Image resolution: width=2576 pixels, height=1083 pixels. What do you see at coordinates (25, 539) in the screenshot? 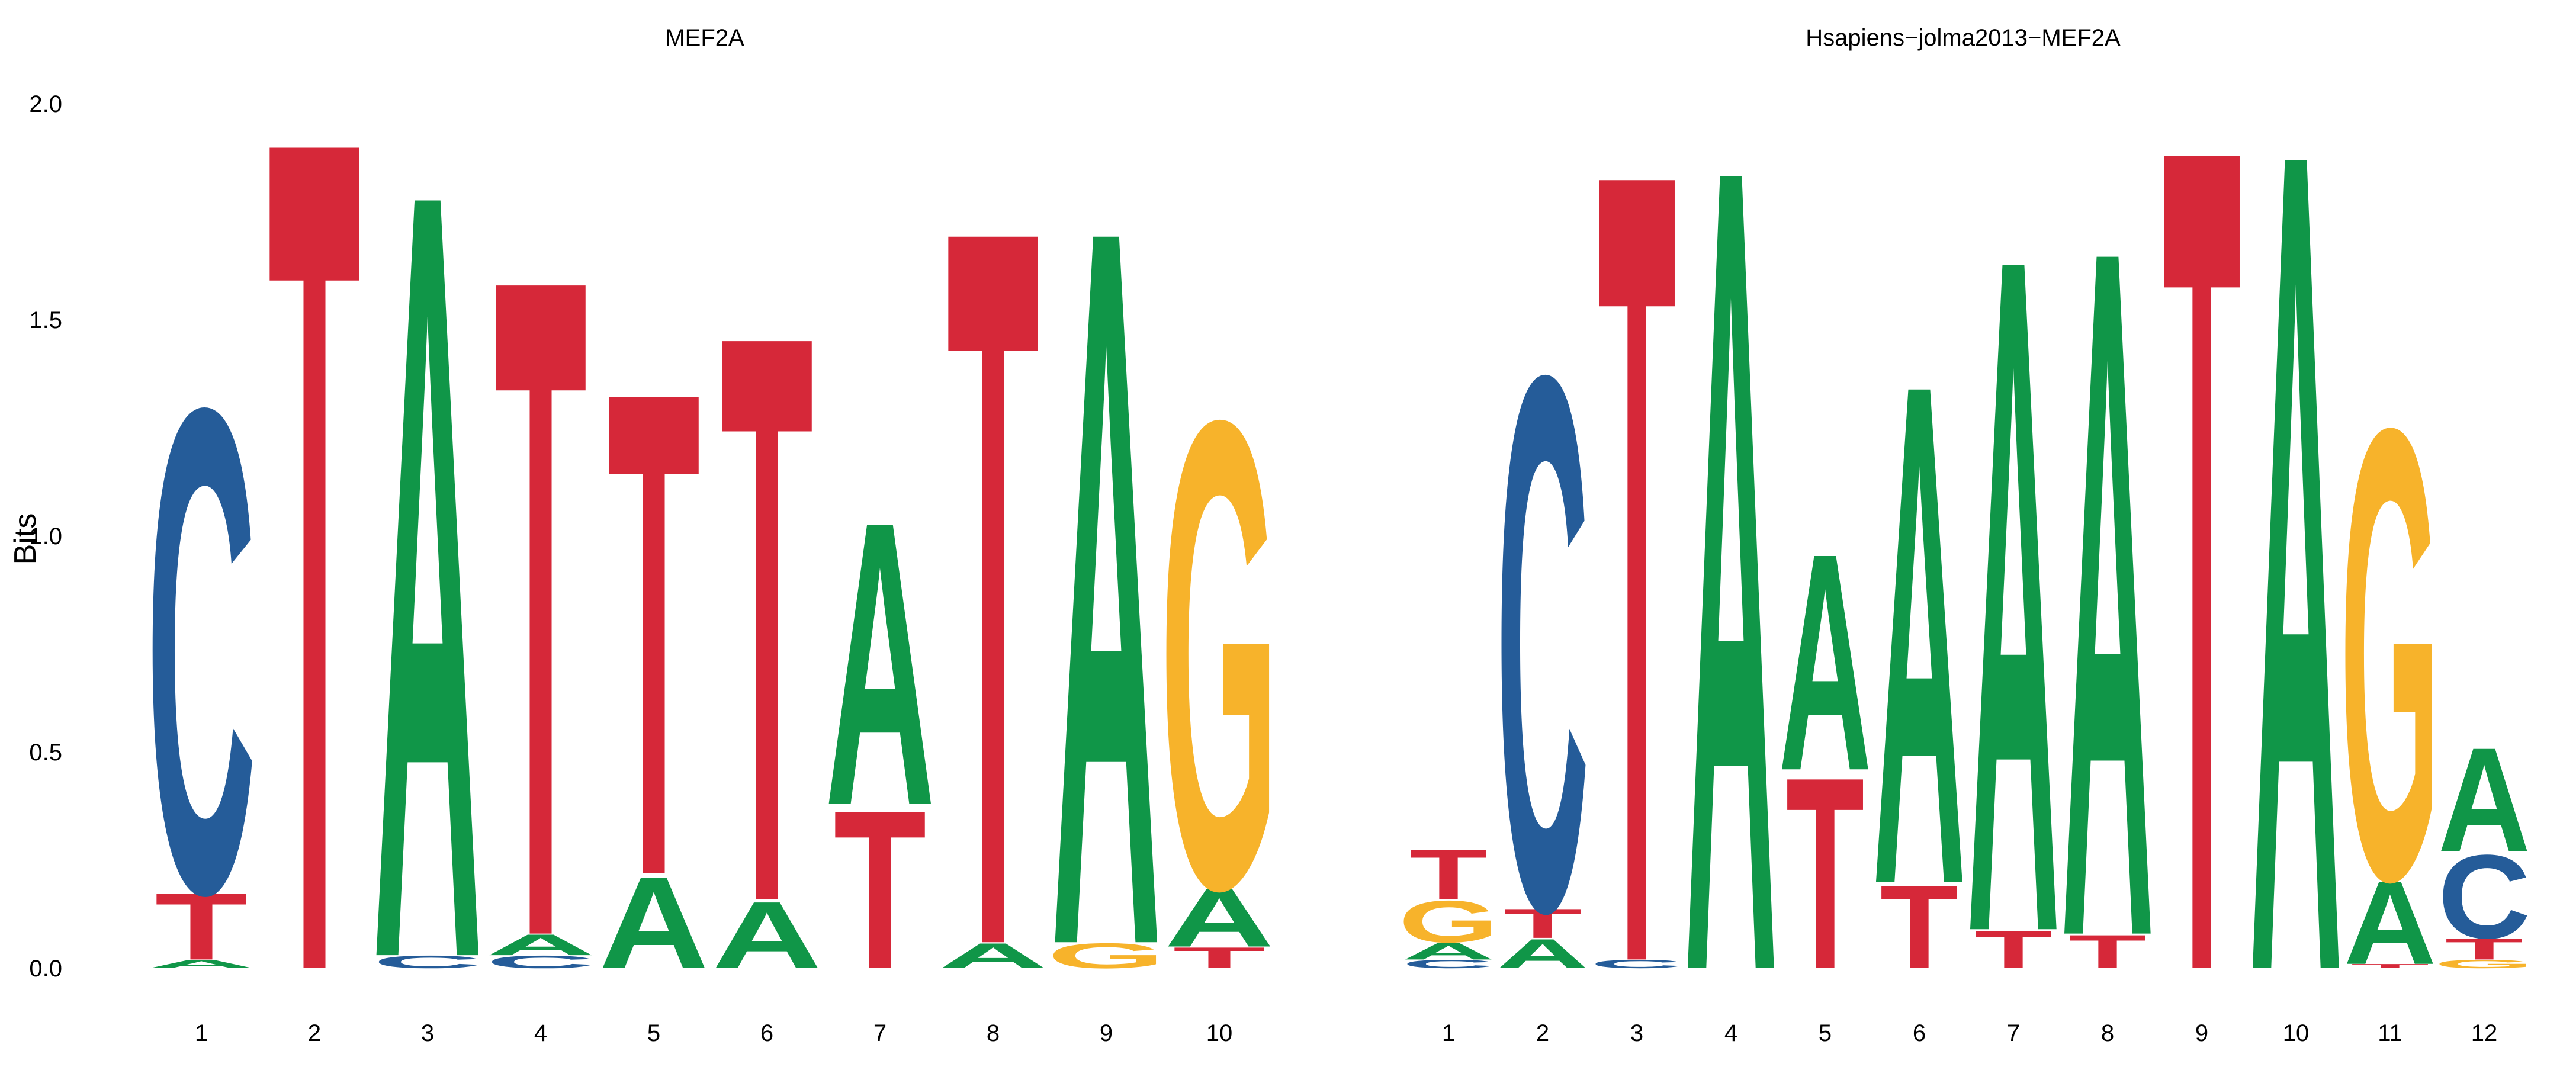
I see `y-axis-label: Bits` at bounding box center [25, 539].